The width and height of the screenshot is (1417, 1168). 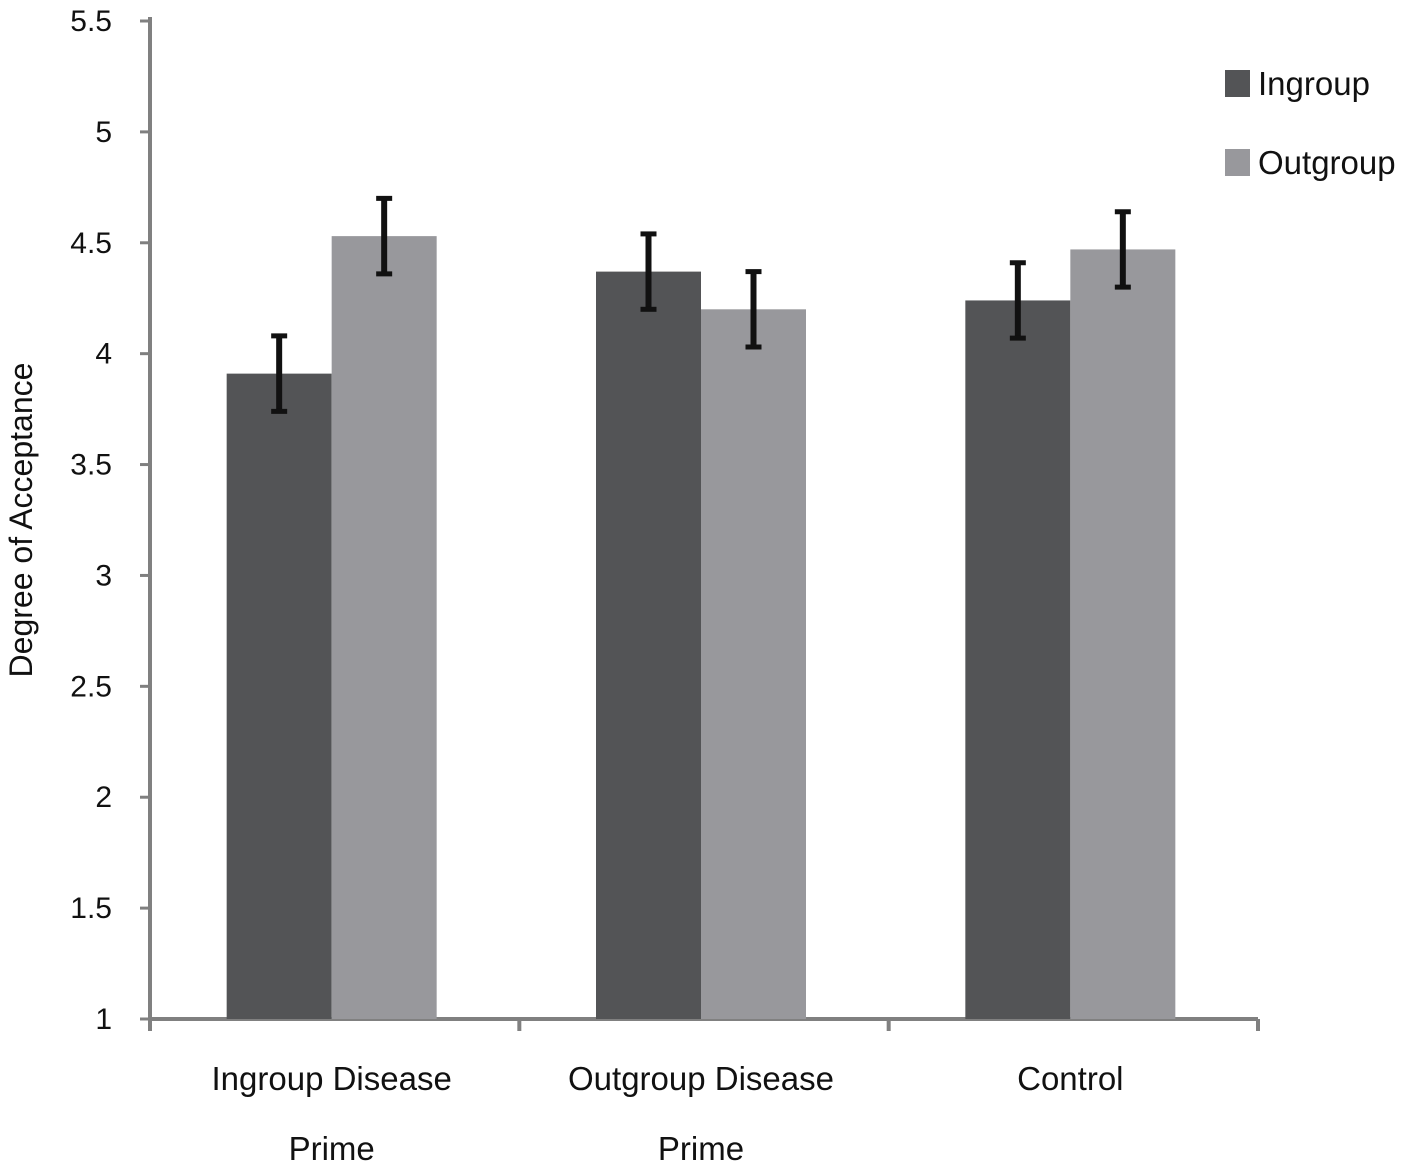 I want to click on error-bars, so click(x=701, y=304).